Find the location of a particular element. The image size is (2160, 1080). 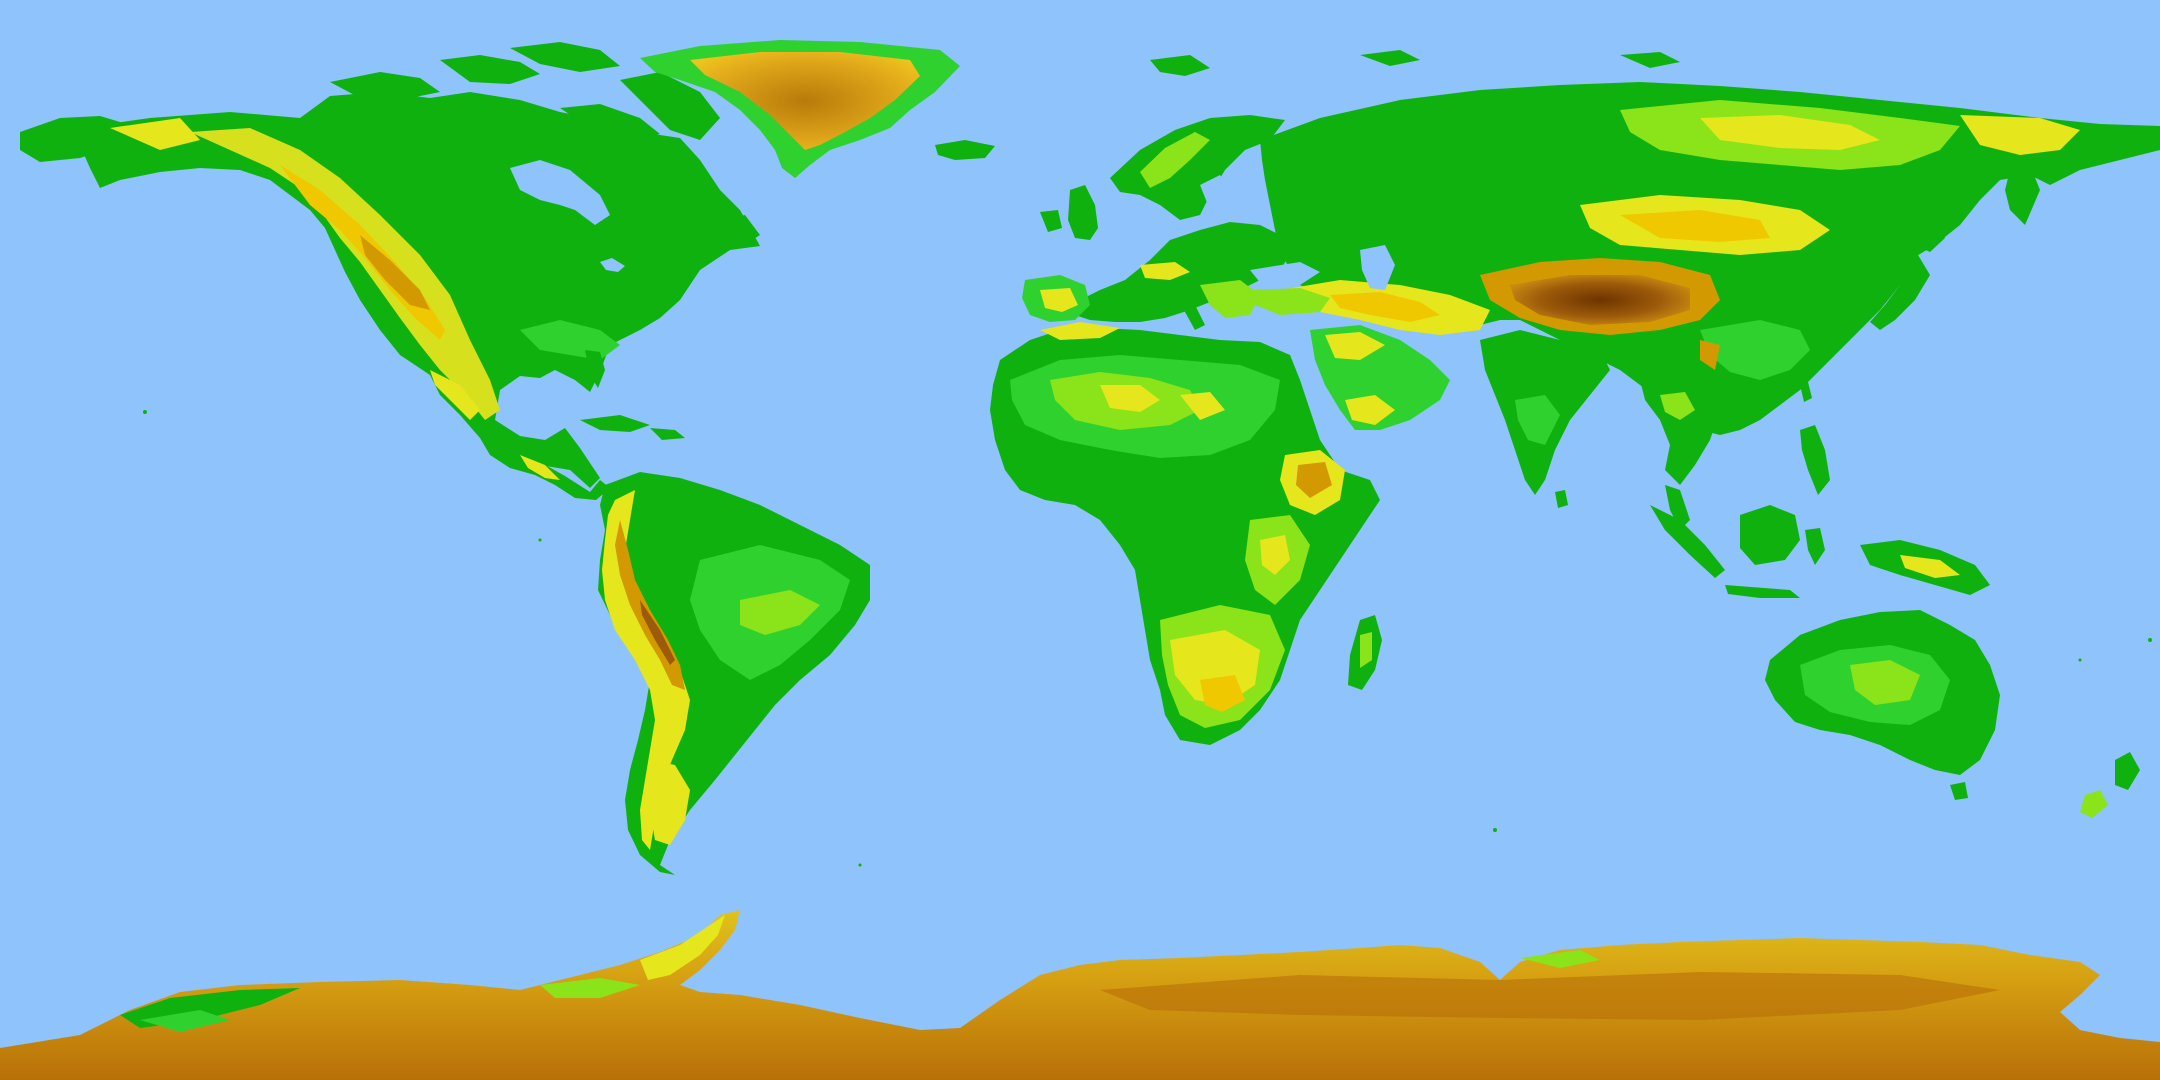

sumatra is located at coordinates (1687, 541).